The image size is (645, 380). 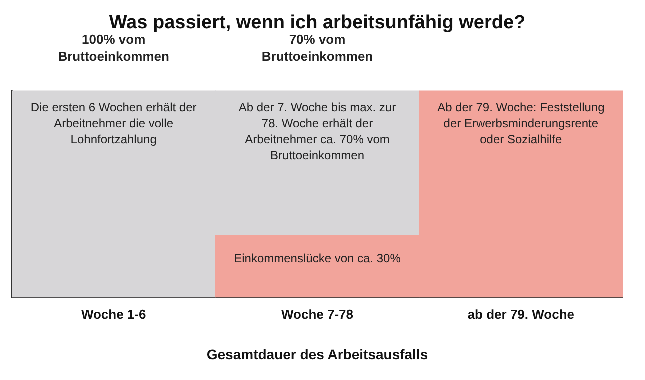 What do you see at coordinates (317, 23) in the screenshot?
I see `chart-title: Was passiert, wenn ich arbeitsunfähig werde?` at bounding box center [317, 23].